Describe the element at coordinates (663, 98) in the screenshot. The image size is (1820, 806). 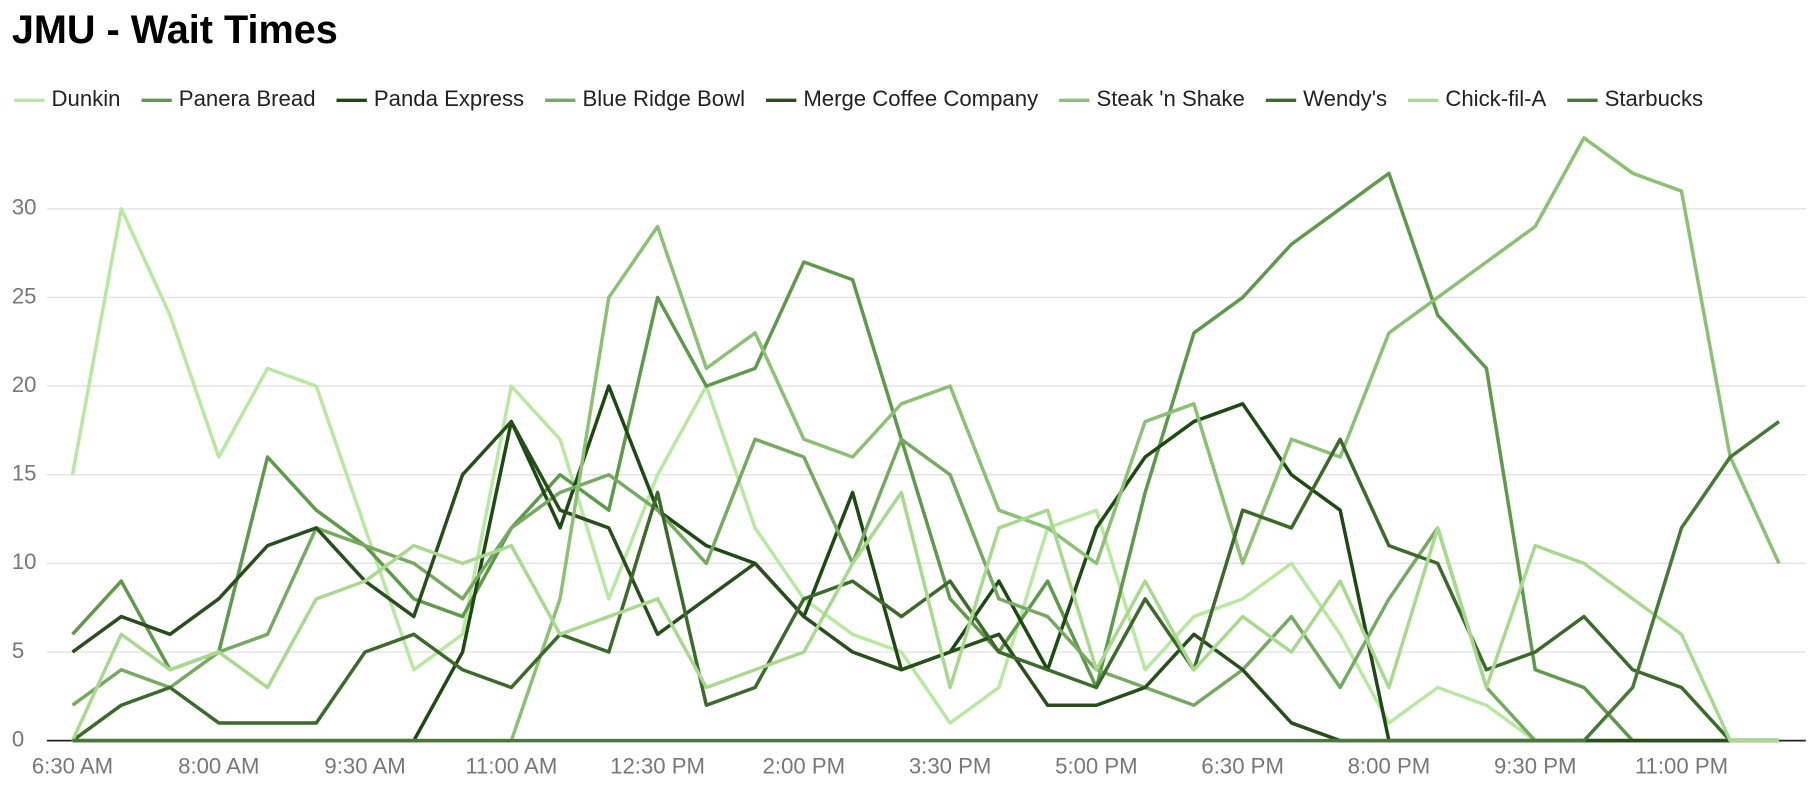
I see `legend-label: Blue Ridge Bowl` at that location.